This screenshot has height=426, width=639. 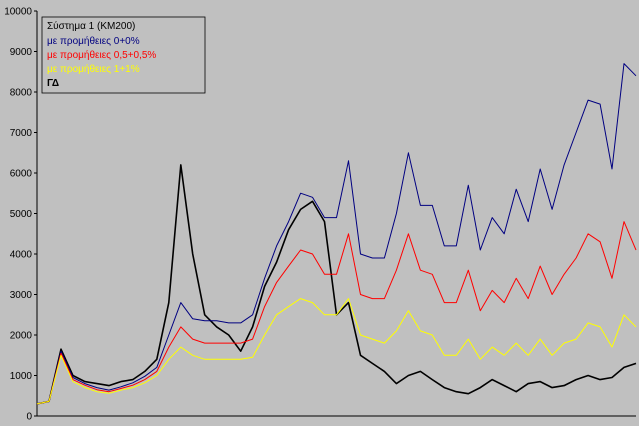 I want to click on y-tick-label: 3000, so click(x=21, y=295).